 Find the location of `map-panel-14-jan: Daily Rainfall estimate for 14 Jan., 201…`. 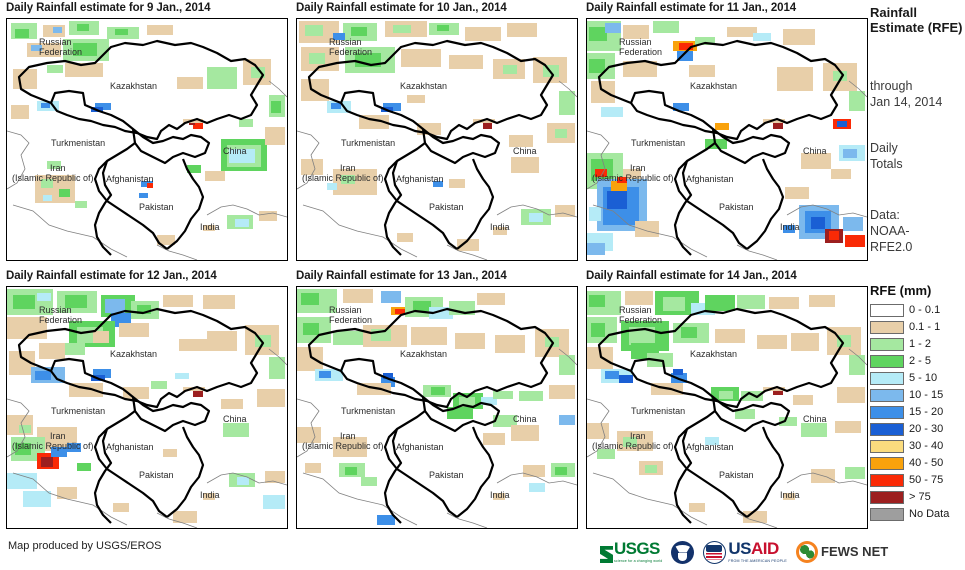

map-panel-14-jan: Daily Rainfall estimate for 14 Jan., 201… is located at coordinates (727, 401).